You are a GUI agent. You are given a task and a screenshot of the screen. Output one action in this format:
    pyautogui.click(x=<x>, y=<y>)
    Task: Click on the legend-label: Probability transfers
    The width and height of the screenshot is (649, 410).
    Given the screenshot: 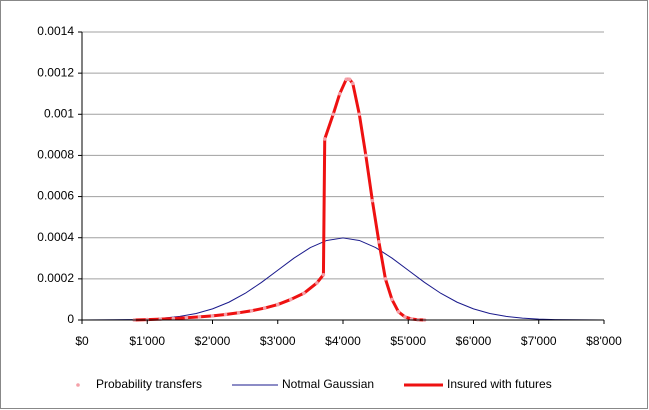 What is the action you would take?
    pyautogui.click(x=149, y=384)
    